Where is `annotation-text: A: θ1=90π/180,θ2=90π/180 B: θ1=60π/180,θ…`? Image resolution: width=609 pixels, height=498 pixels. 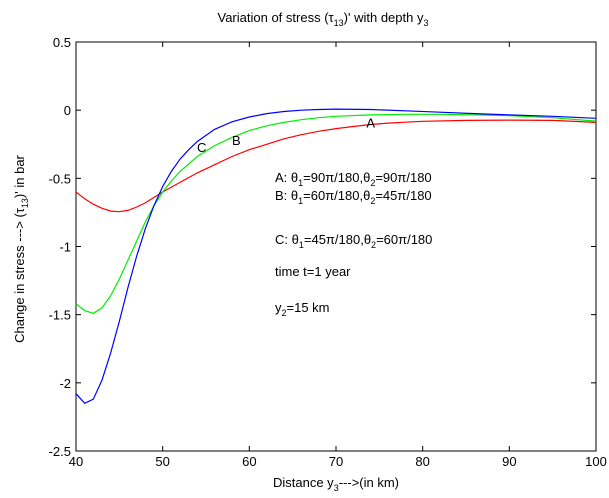
annotation-text: A: θ1=90π/180,θ2=90π/180 B: θ1=60π/180,θ… is located at coordinates (353, 244).